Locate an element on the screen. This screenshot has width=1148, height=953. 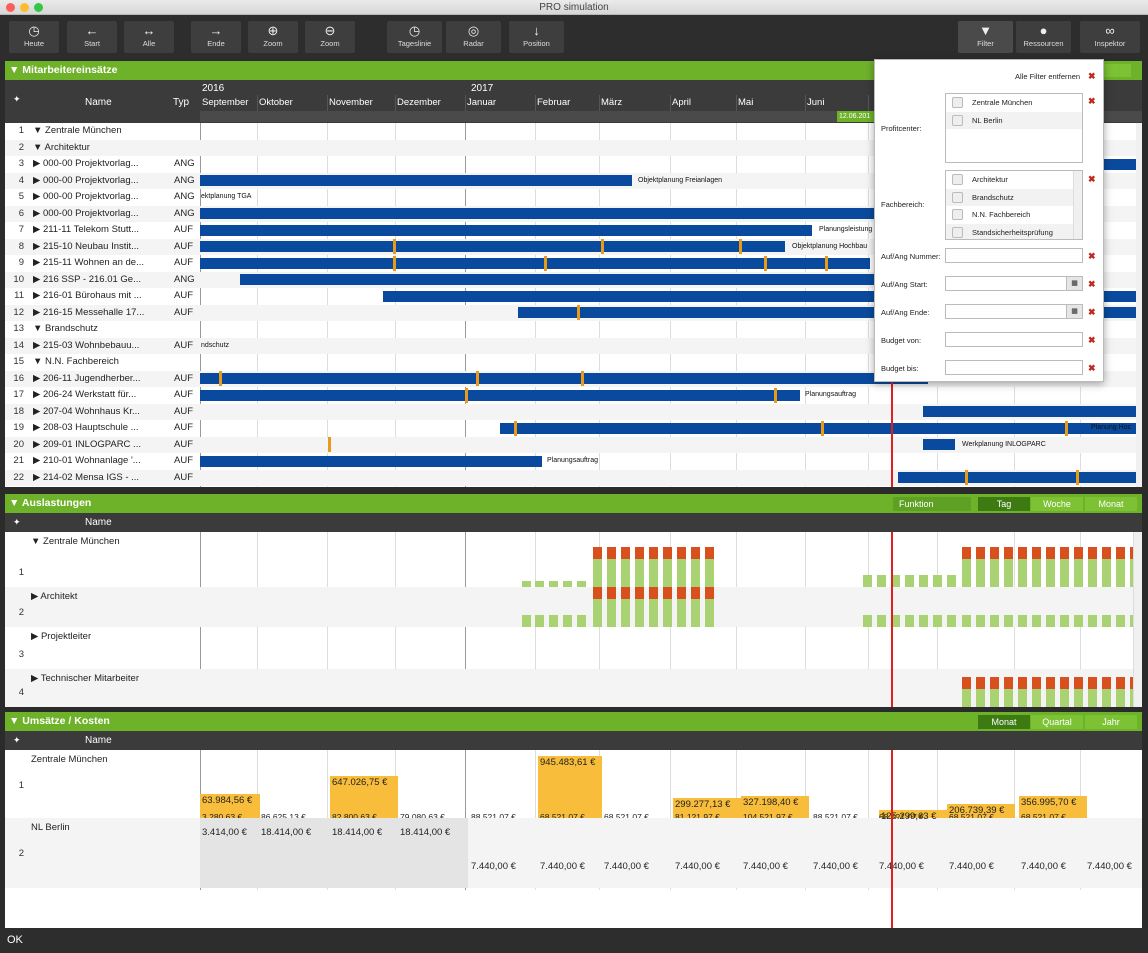
ende-button: → Ende is located at coordinates (216, 37).